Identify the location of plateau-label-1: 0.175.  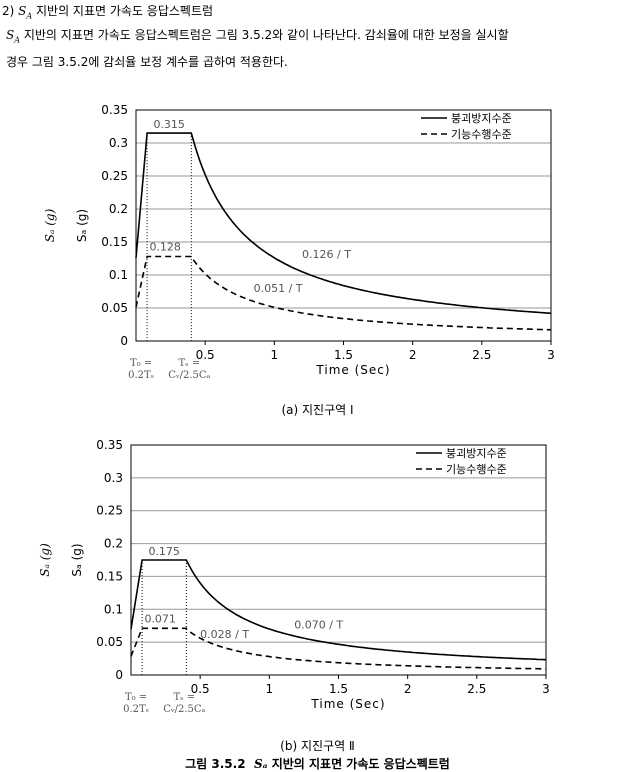
(164, 551).